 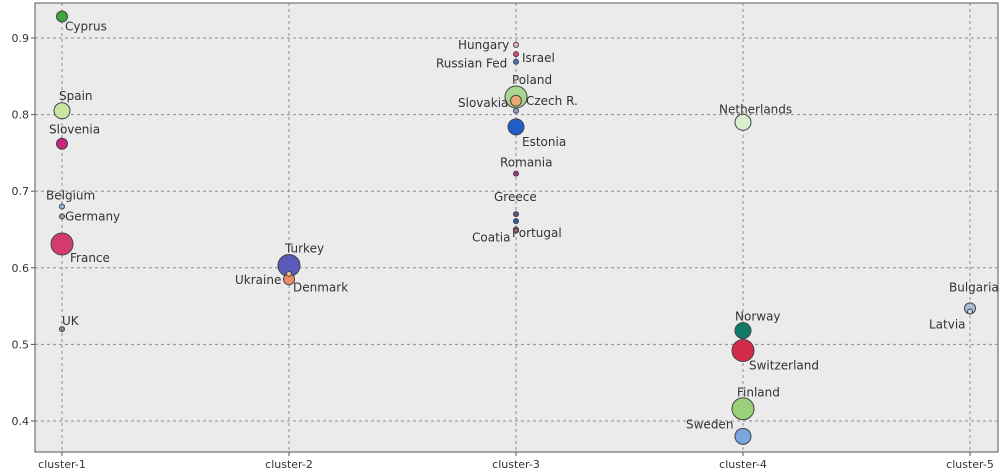 What do you see at coordinates (526, 163) in the screenshot?
I see `point-label: Romania` at bounding box center [526, 163].